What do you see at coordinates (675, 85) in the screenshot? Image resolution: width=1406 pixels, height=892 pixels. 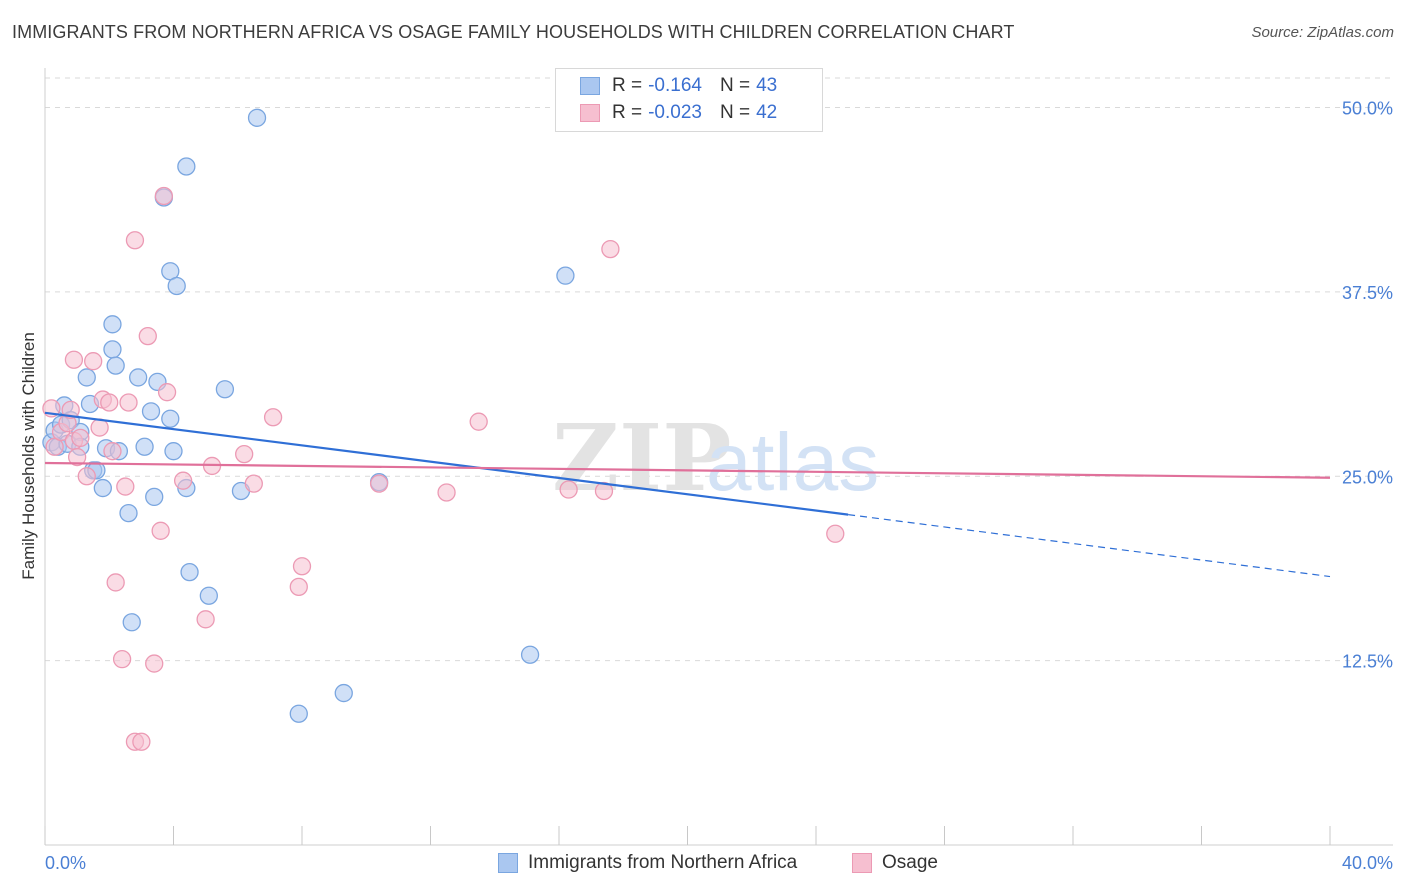 I see `legend-r-value: -0.164` at bounding box center [675, 85].